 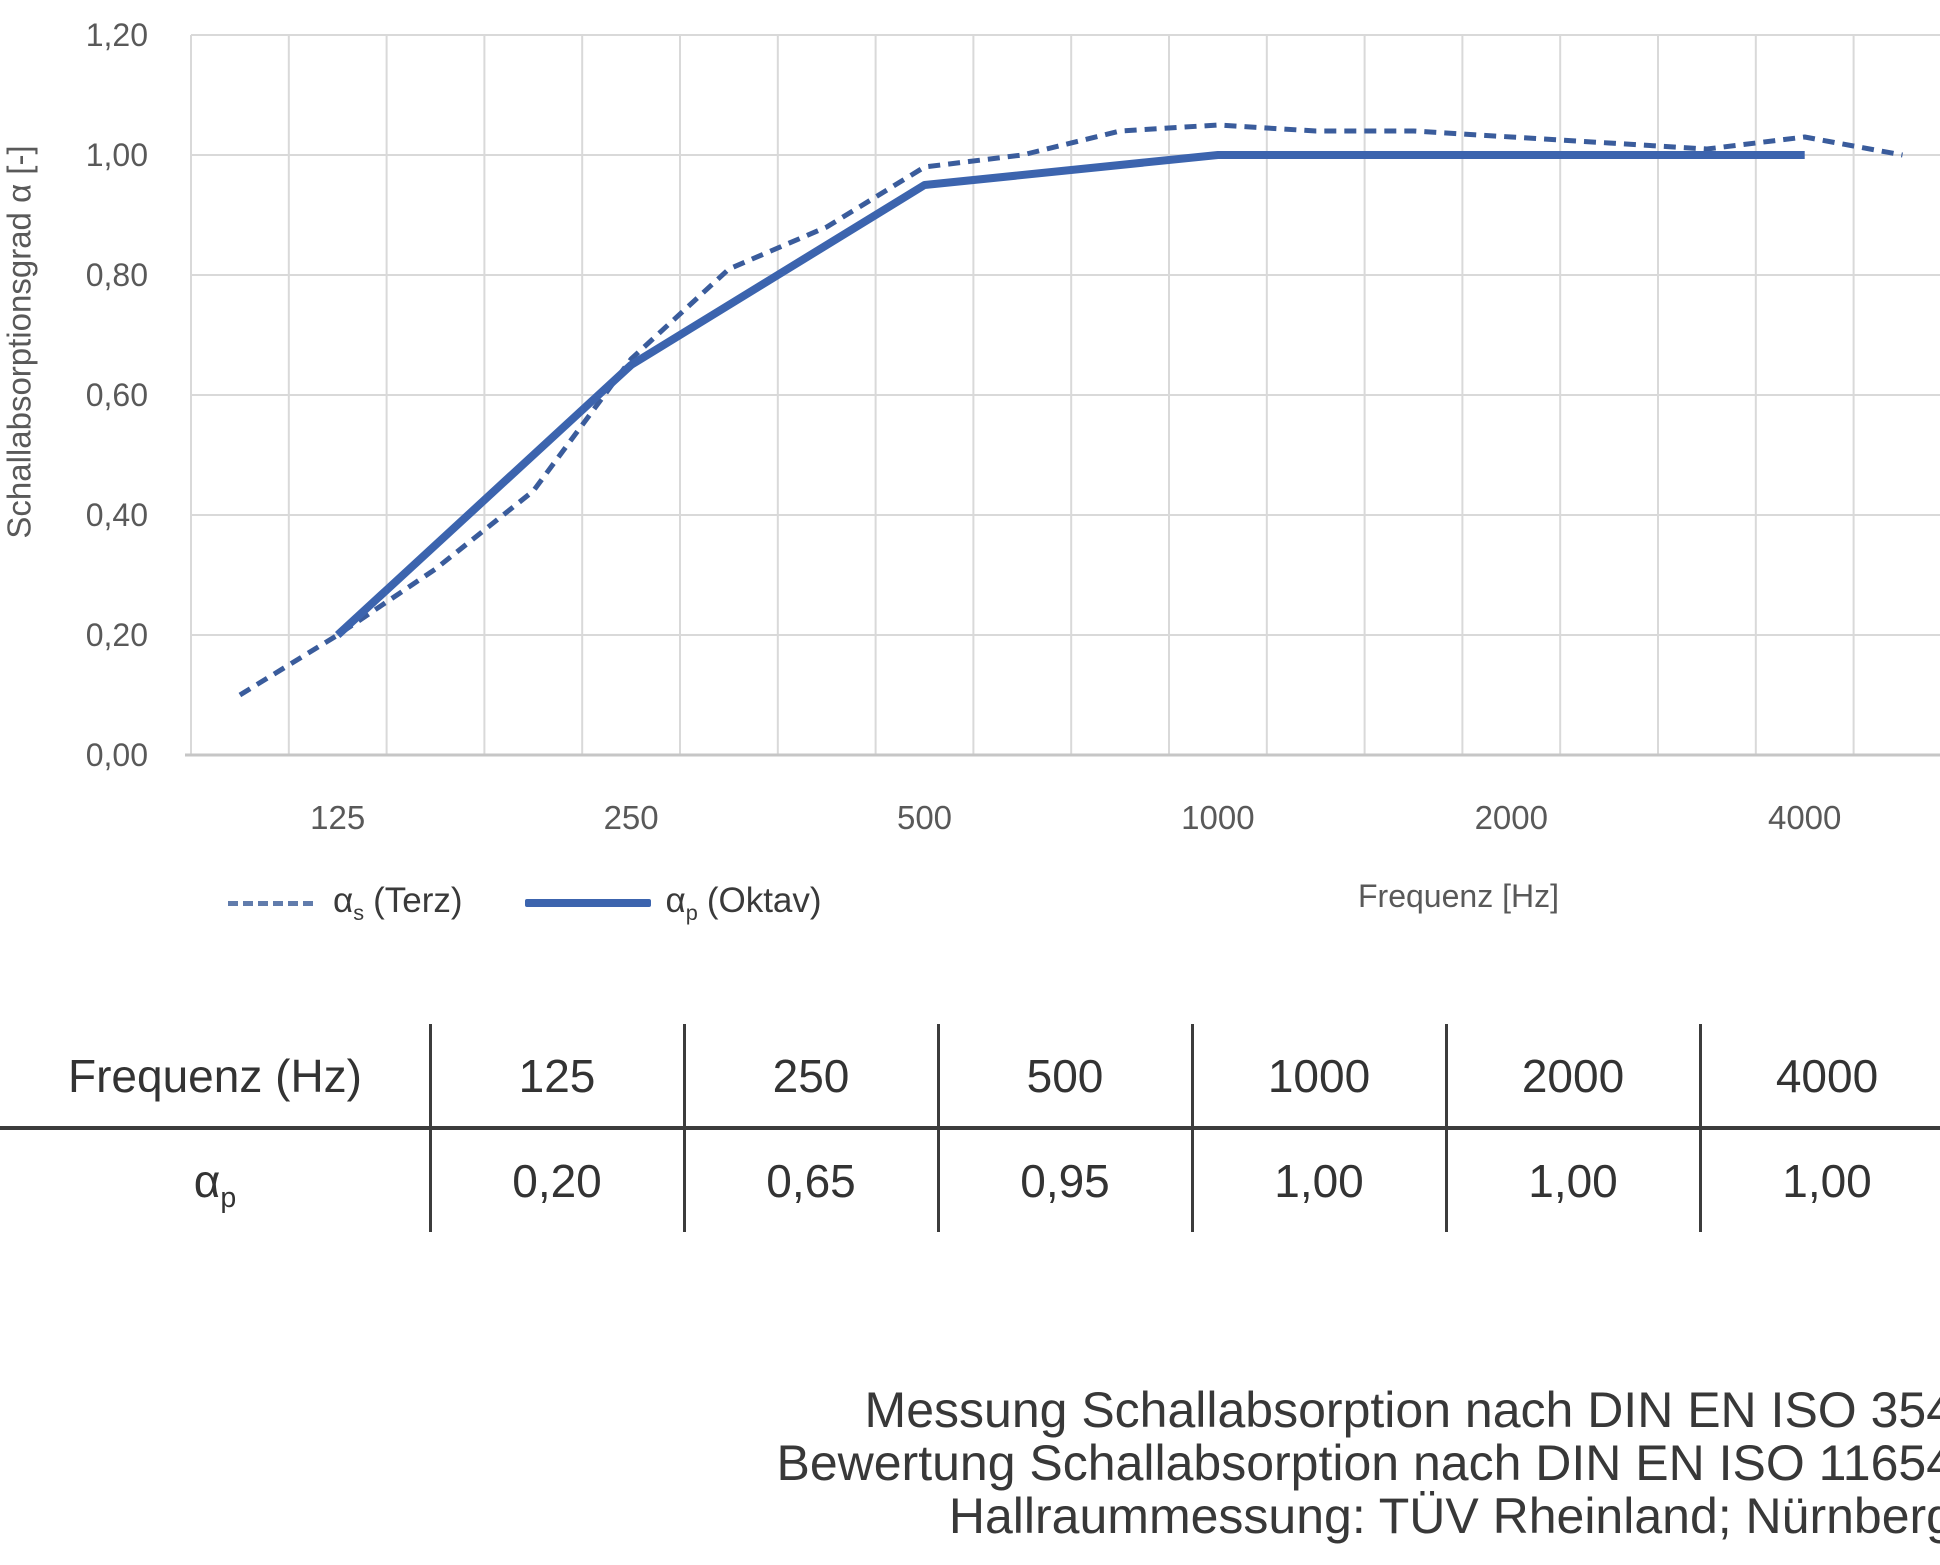 I want to click on x-tick-label: 4000, so click(x=1804, y=817).